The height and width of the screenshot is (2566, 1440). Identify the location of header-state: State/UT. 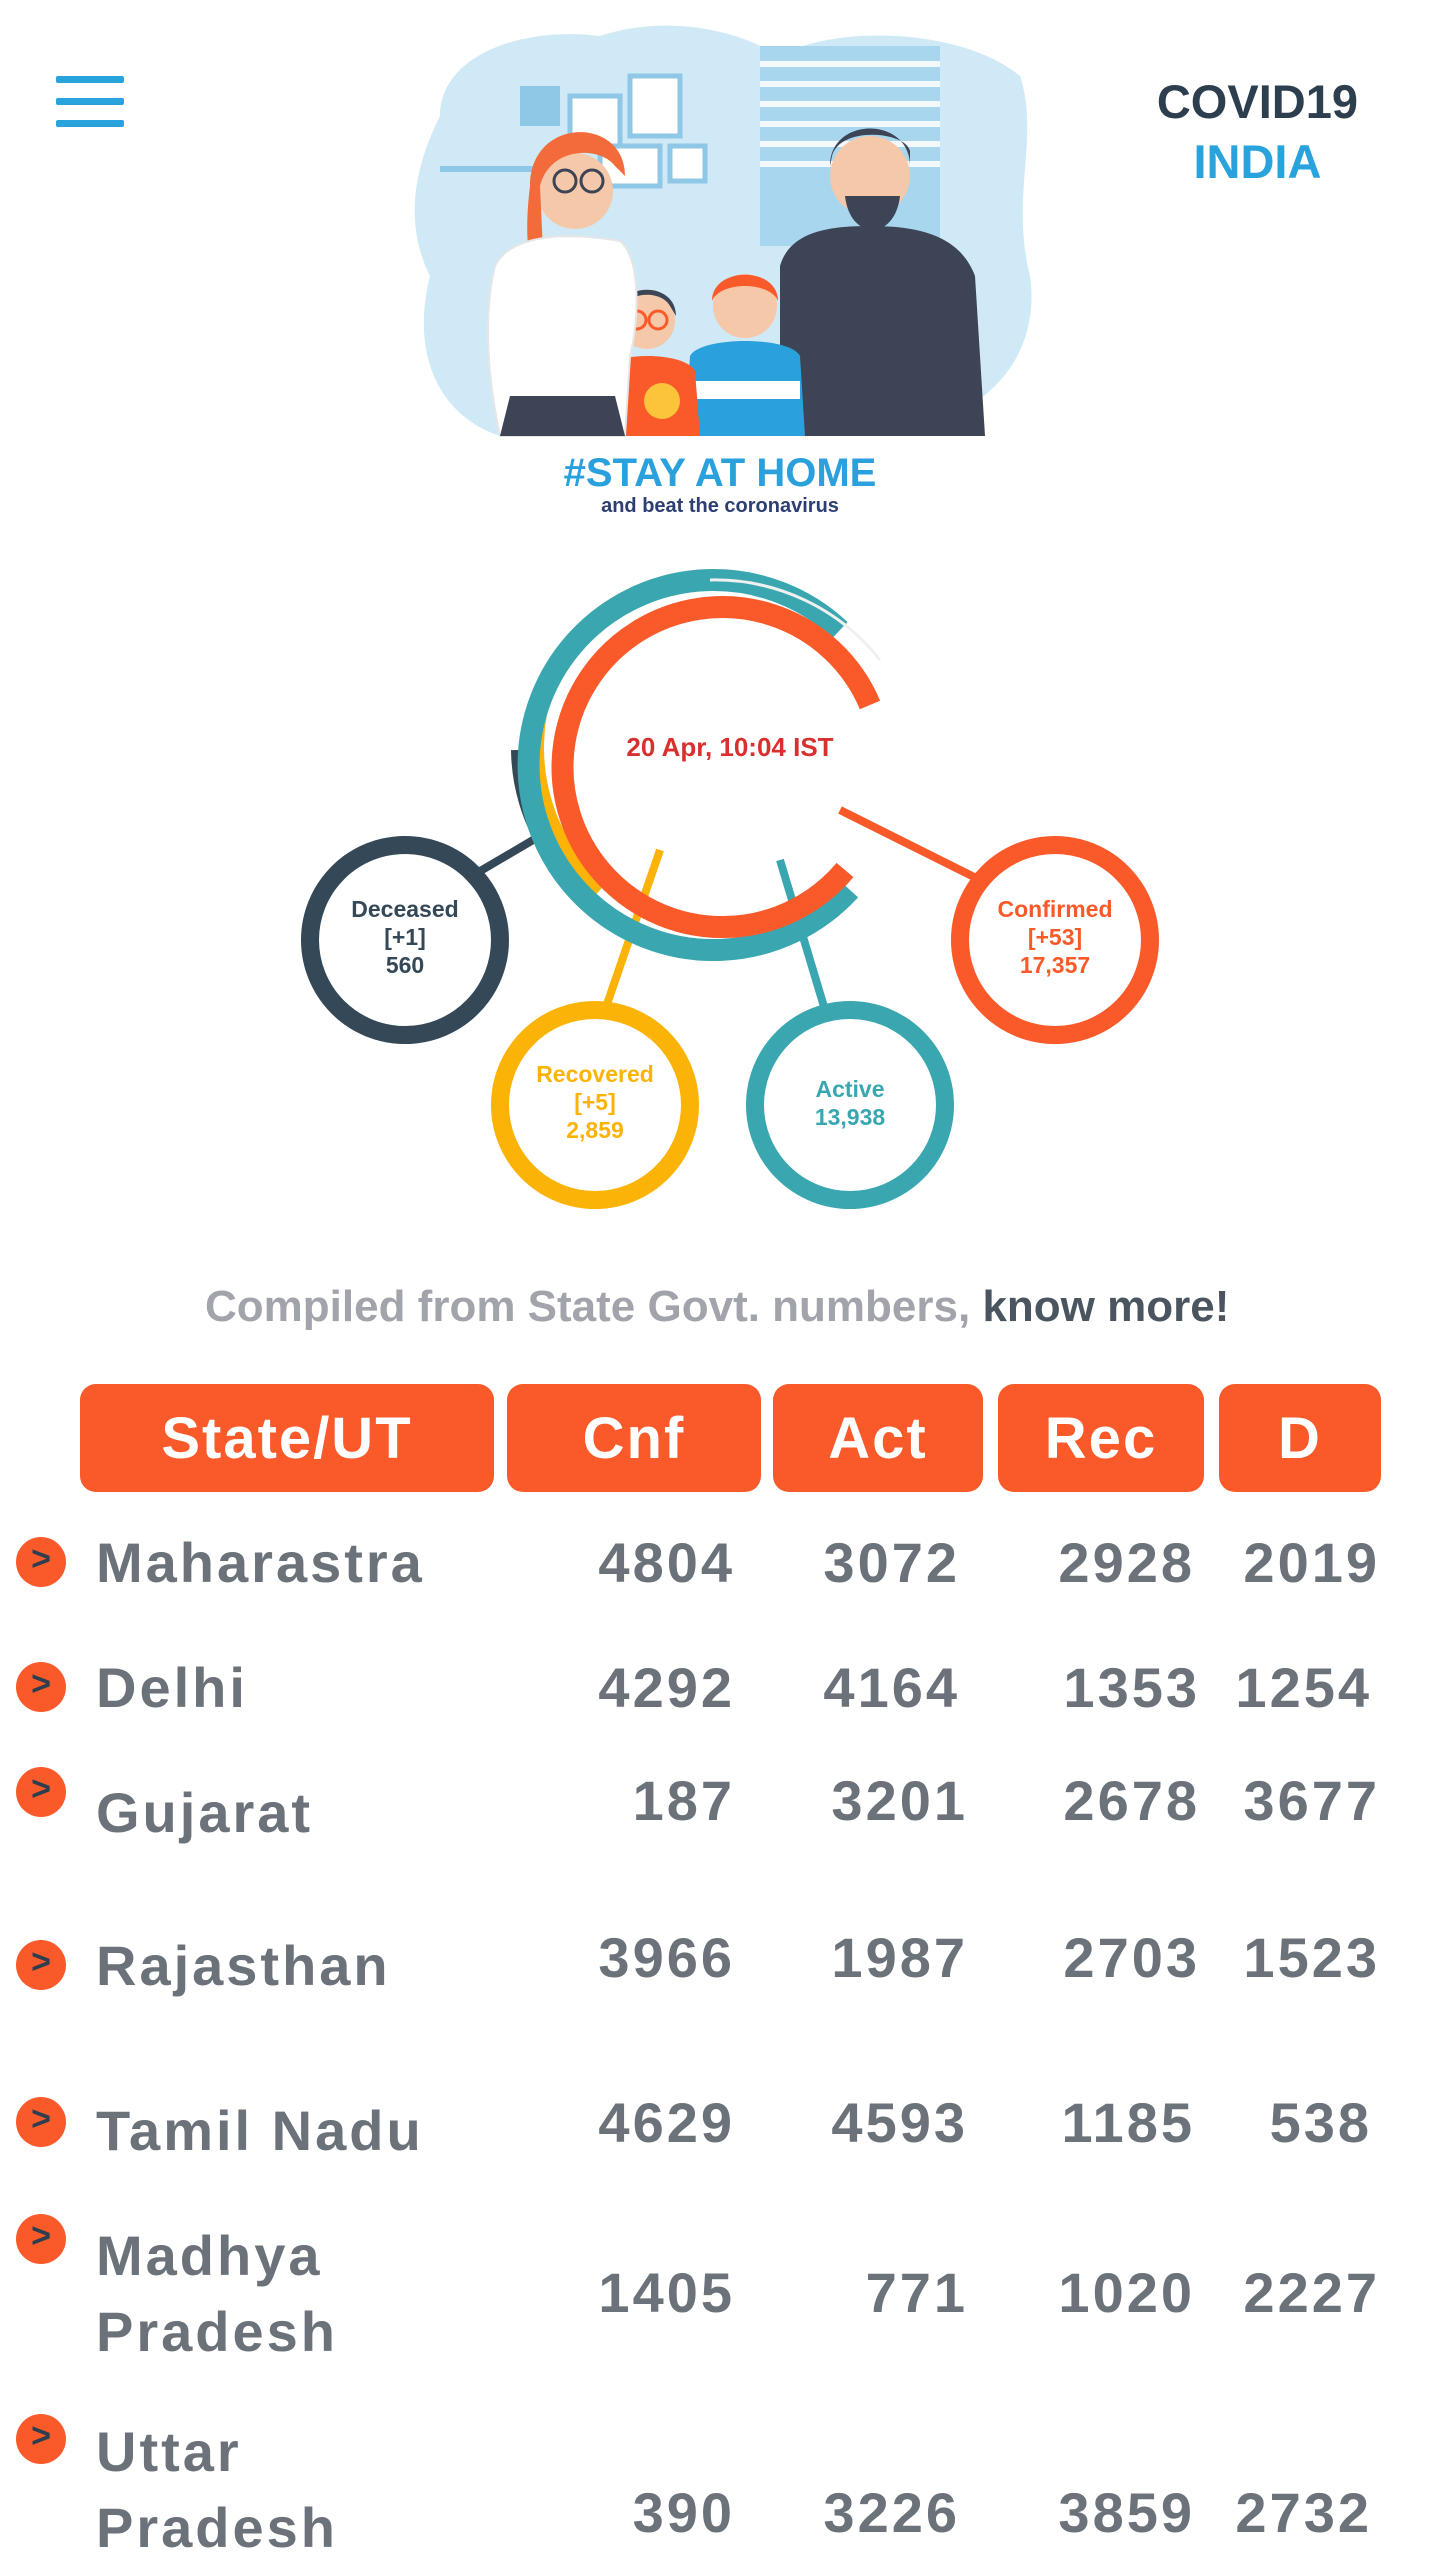
(287, 1438).